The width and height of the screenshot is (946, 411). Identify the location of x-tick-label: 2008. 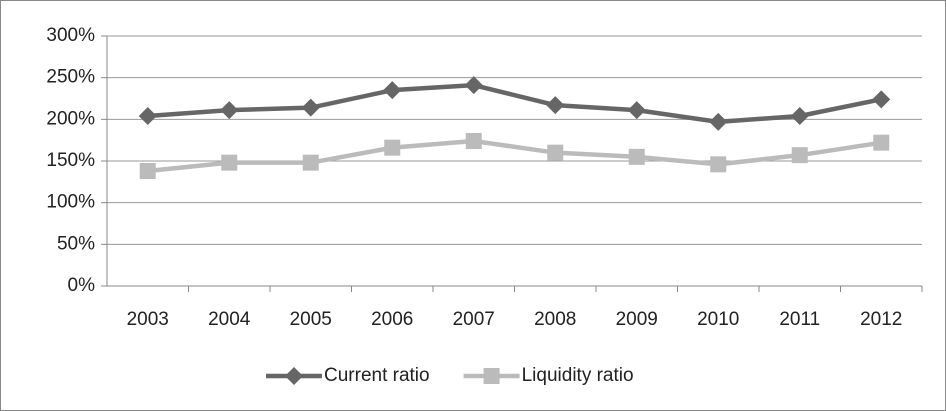
(555, 319).